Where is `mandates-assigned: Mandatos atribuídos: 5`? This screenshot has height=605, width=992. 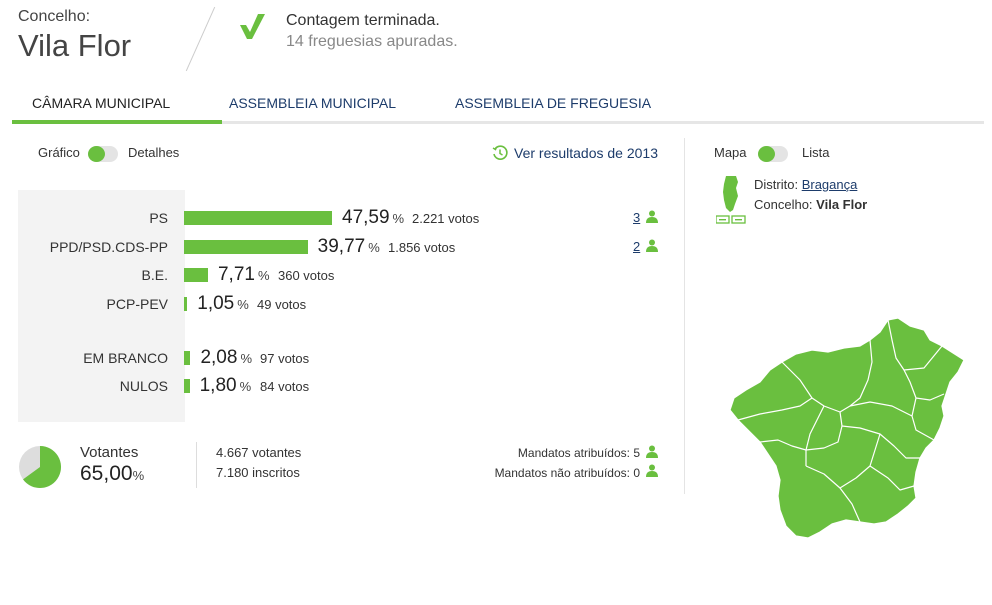 mandates-assigned: Mandatos atribuídos: 5 is located at coordinates (579, 453).